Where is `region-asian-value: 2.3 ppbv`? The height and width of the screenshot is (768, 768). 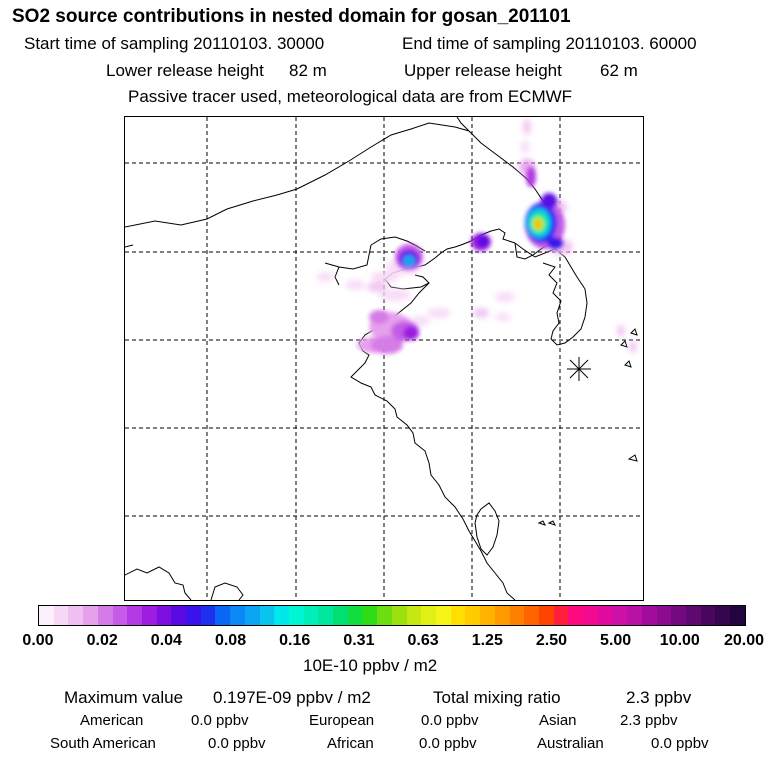
region-asian-value: 2.3 ppbv is located at coordinates (649, 720).